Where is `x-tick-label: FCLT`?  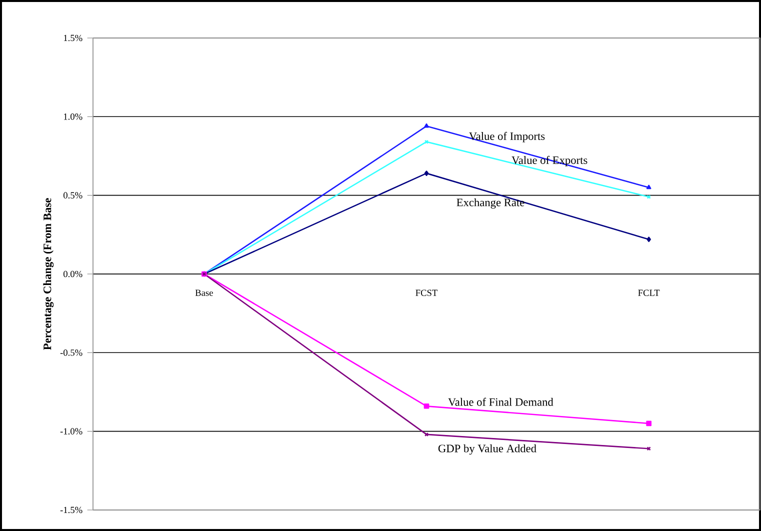
x-tick-label: FCLT is located at coordinates (649, 293).